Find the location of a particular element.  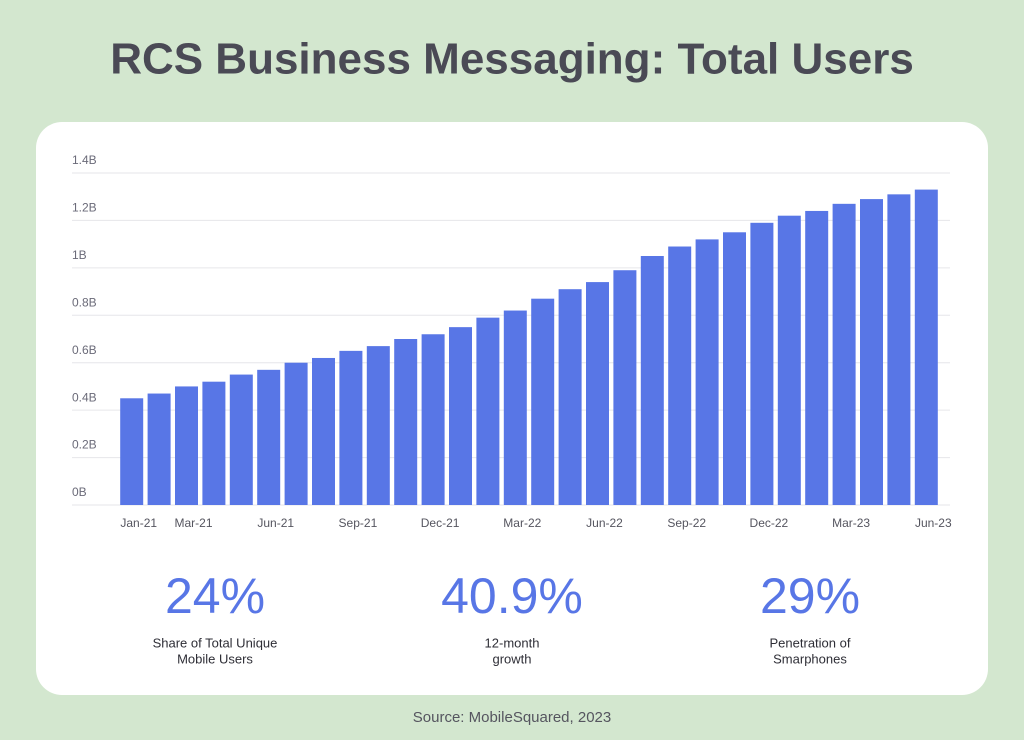

x-tick-label: Jun-21 is located at coordinates (275, 523).